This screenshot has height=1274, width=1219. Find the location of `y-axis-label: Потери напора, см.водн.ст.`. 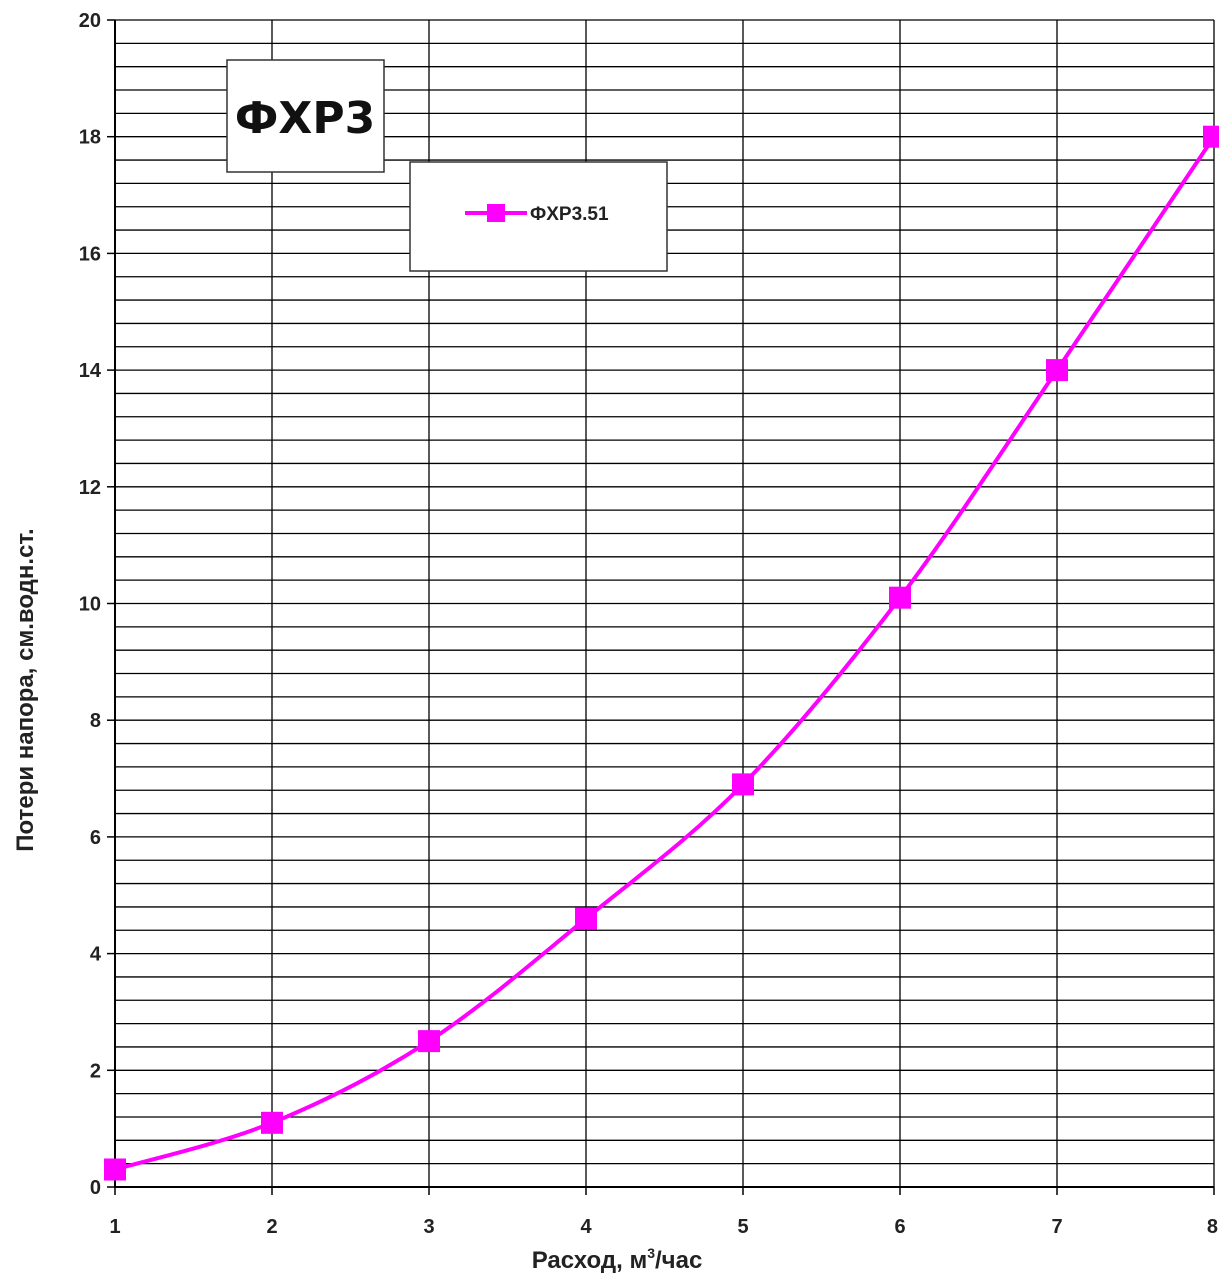

y-axis-label: Потери напора, см.водн.ст. is located at coordinates (25, 689).